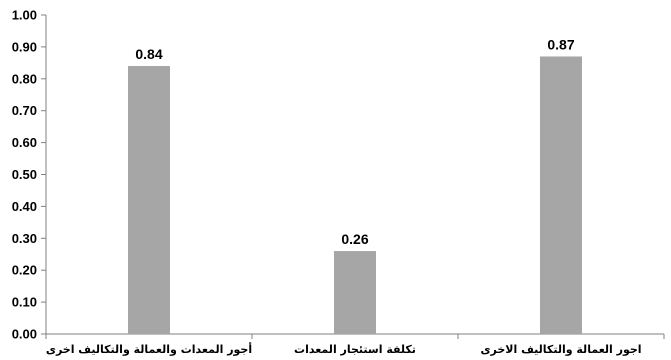 Image resolution: width=671 pixels, height=360 pixels. What do you see at coordinates (560, 349) in the screenshot?
I see `category-label: اجور العمالة والتكاليف الاخرى` at bounding box center [560, 349].